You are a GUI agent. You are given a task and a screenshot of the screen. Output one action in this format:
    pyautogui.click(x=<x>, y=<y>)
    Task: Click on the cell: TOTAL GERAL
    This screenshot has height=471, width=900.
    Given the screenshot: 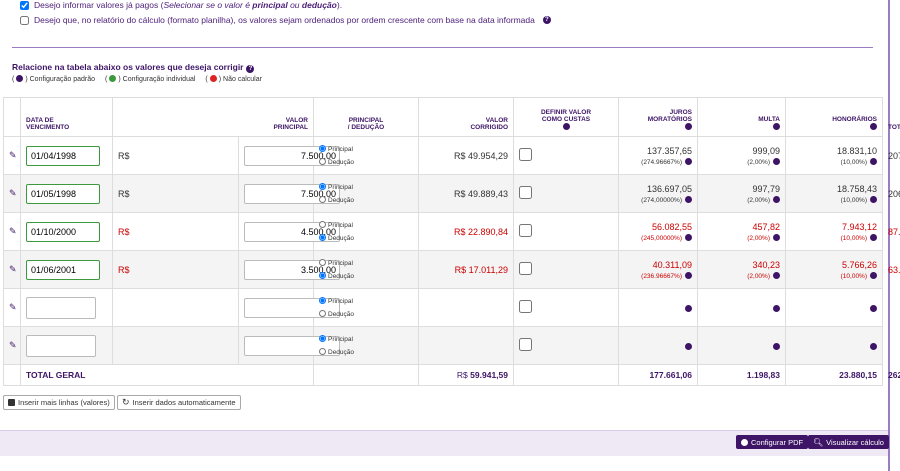 What is the action you would take?
    pyautogui.click(x=167, y=375)
    